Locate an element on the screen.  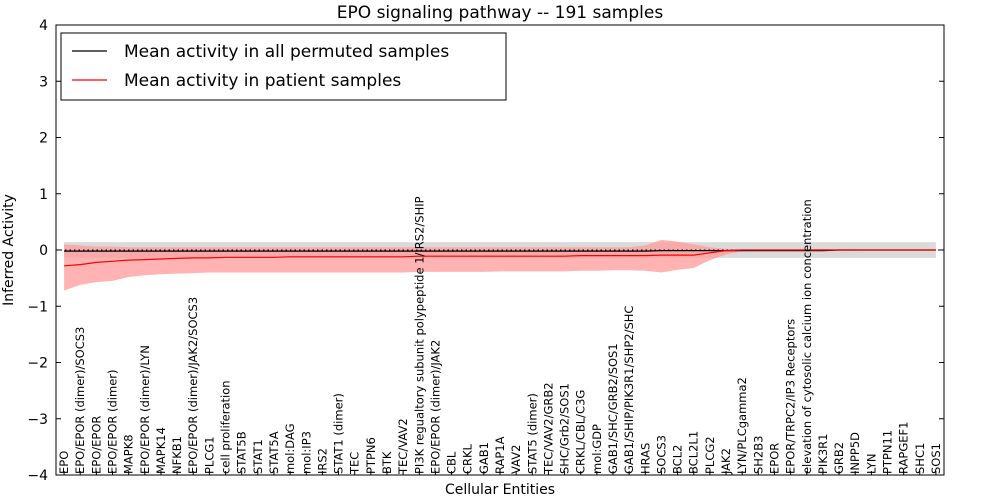
legend-label-permuted: Mean activity in all permuted samples is located at coordinates (286, 52).